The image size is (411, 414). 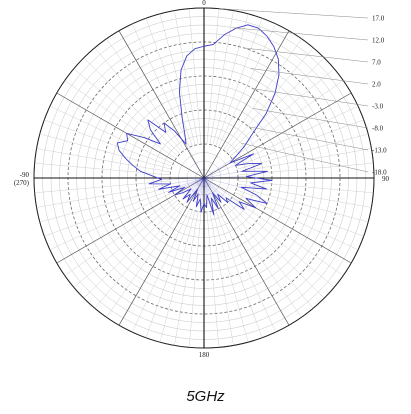 I want to click on radial-tick-label: 12.0, so click(x=378, y=41).